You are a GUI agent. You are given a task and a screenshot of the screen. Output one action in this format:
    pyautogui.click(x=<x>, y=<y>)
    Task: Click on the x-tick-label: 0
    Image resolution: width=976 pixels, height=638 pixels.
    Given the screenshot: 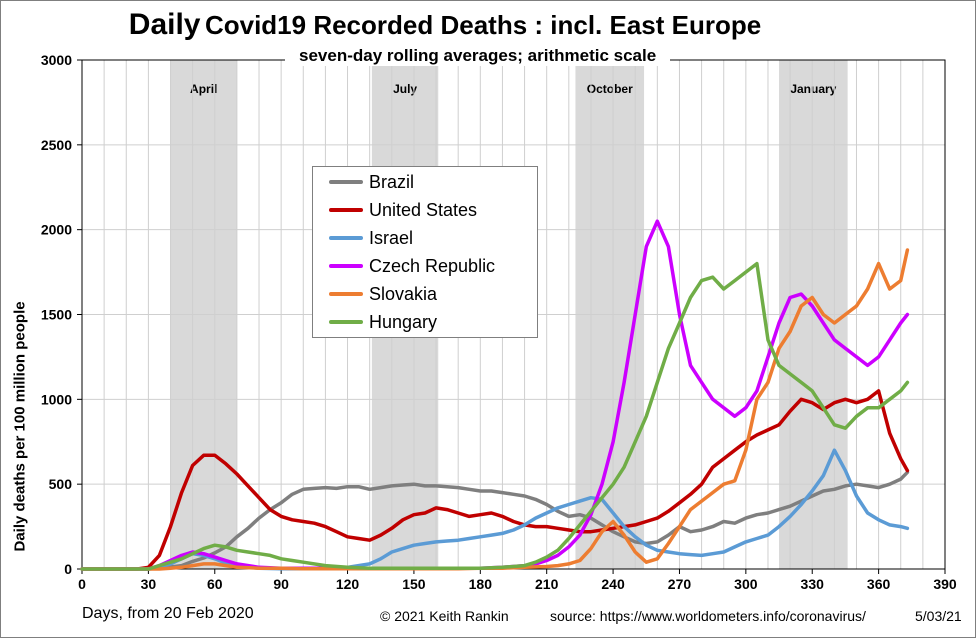 What is the action you would take?
    pyautogui.click(x=82, y=584)
    